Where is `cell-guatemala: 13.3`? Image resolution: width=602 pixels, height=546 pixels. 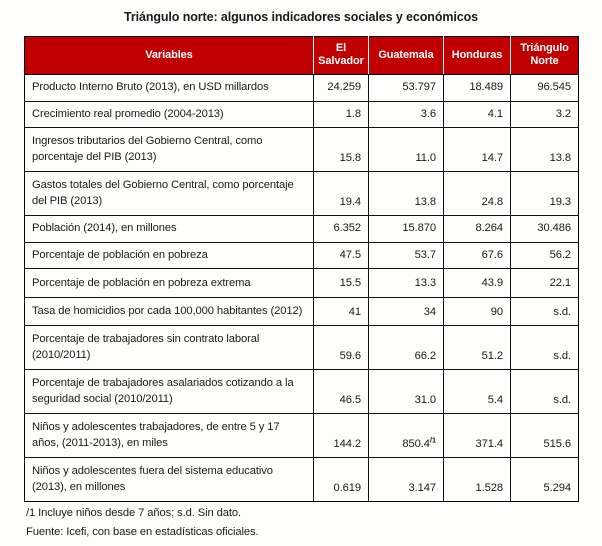
cell-guatemala: 13.3 is located at coordinates (406, 283).